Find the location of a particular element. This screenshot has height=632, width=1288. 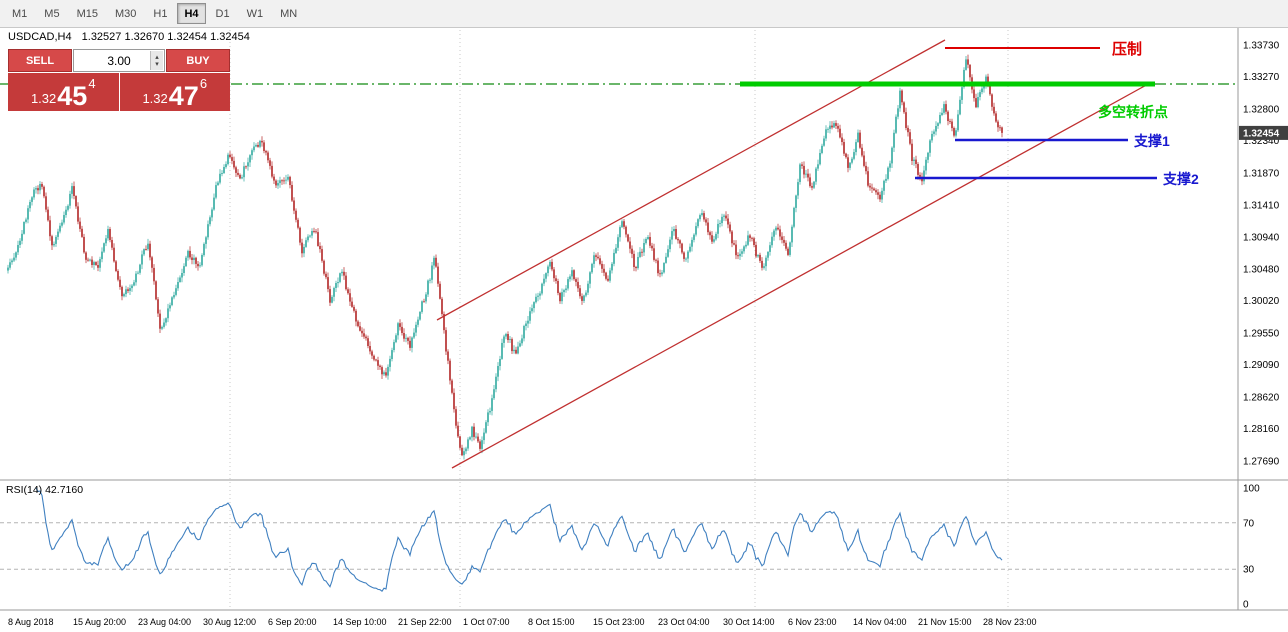

volume-value: 3.00 is located at coordinates (119, 60).